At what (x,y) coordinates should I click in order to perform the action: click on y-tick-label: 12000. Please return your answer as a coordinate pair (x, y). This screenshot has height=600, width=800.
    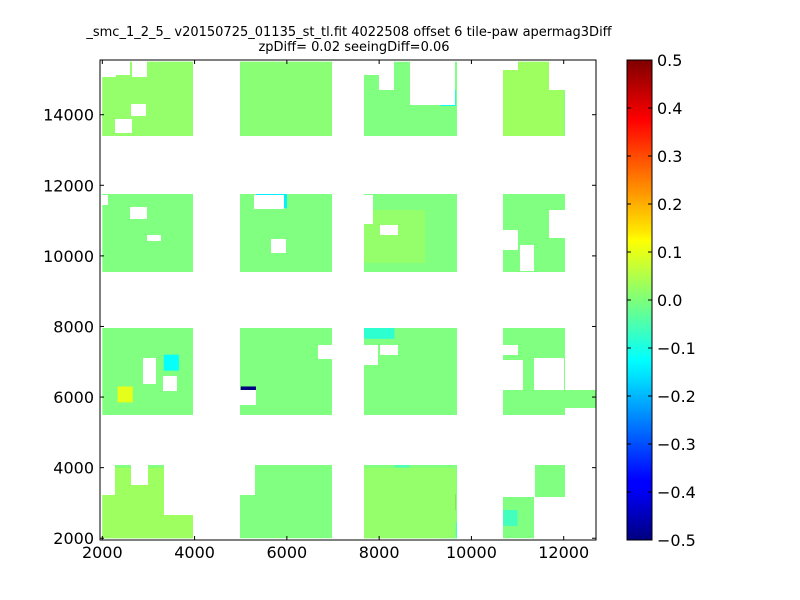
    Looking at the image, I should click on (68, 185).